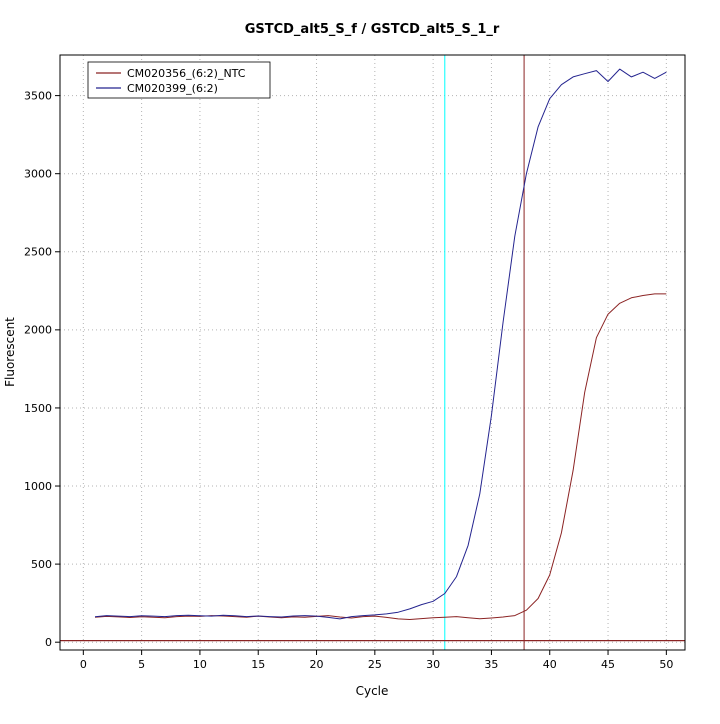 The width and height of the screenshot is (720, 724). I want to click on y-axis-label: Fluorescent, so click(10, 352).